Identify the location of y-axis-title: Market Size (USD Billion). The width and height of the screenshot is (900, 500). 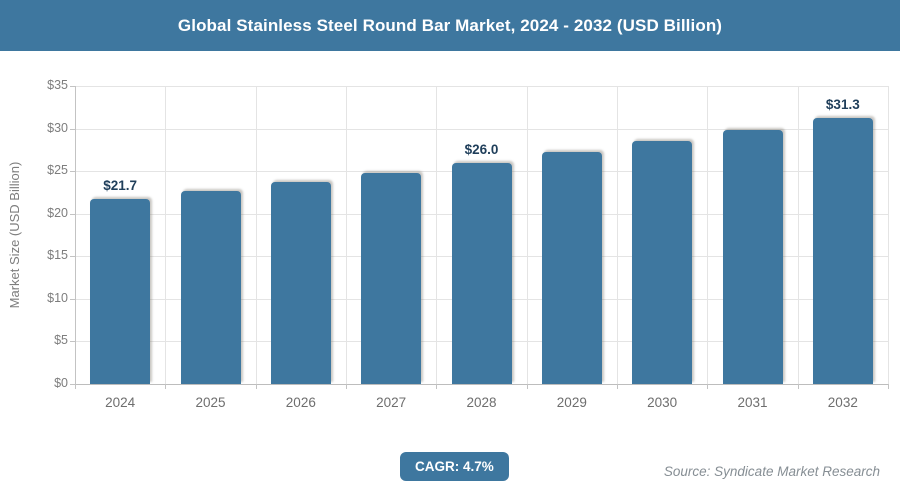
(14, 235).